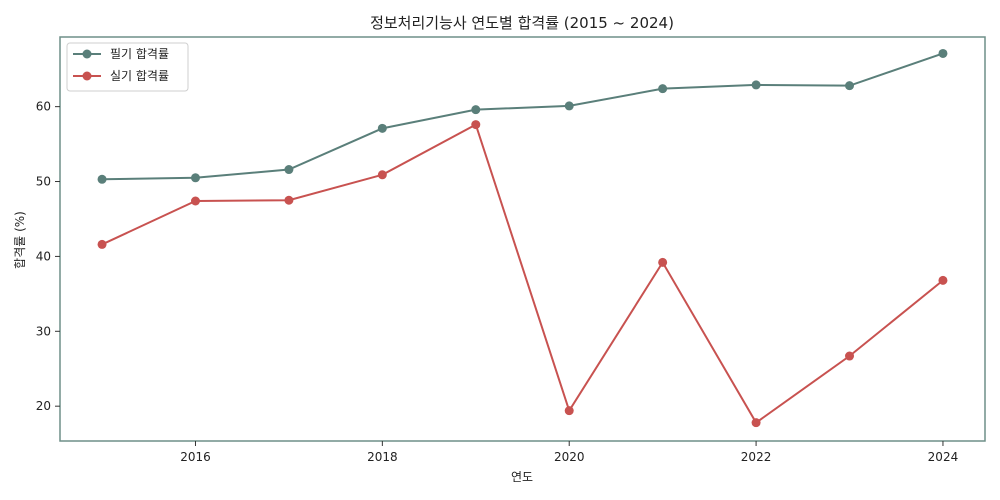  What do you see at coordinates (756, 457) in the screenshot?
I see `x-tick-label: 2022` at bounding box center [756, 457].